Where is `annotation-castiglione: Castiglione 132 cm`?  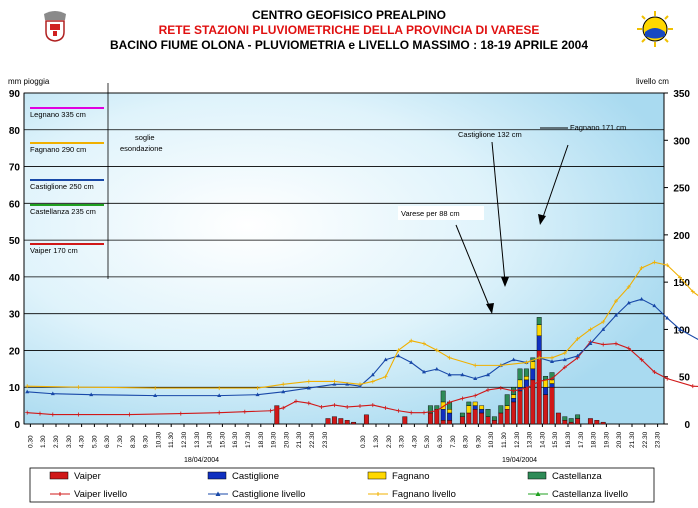
annotation-castiglione: Castiglione 132 cm is located at coordinates (490, 134).